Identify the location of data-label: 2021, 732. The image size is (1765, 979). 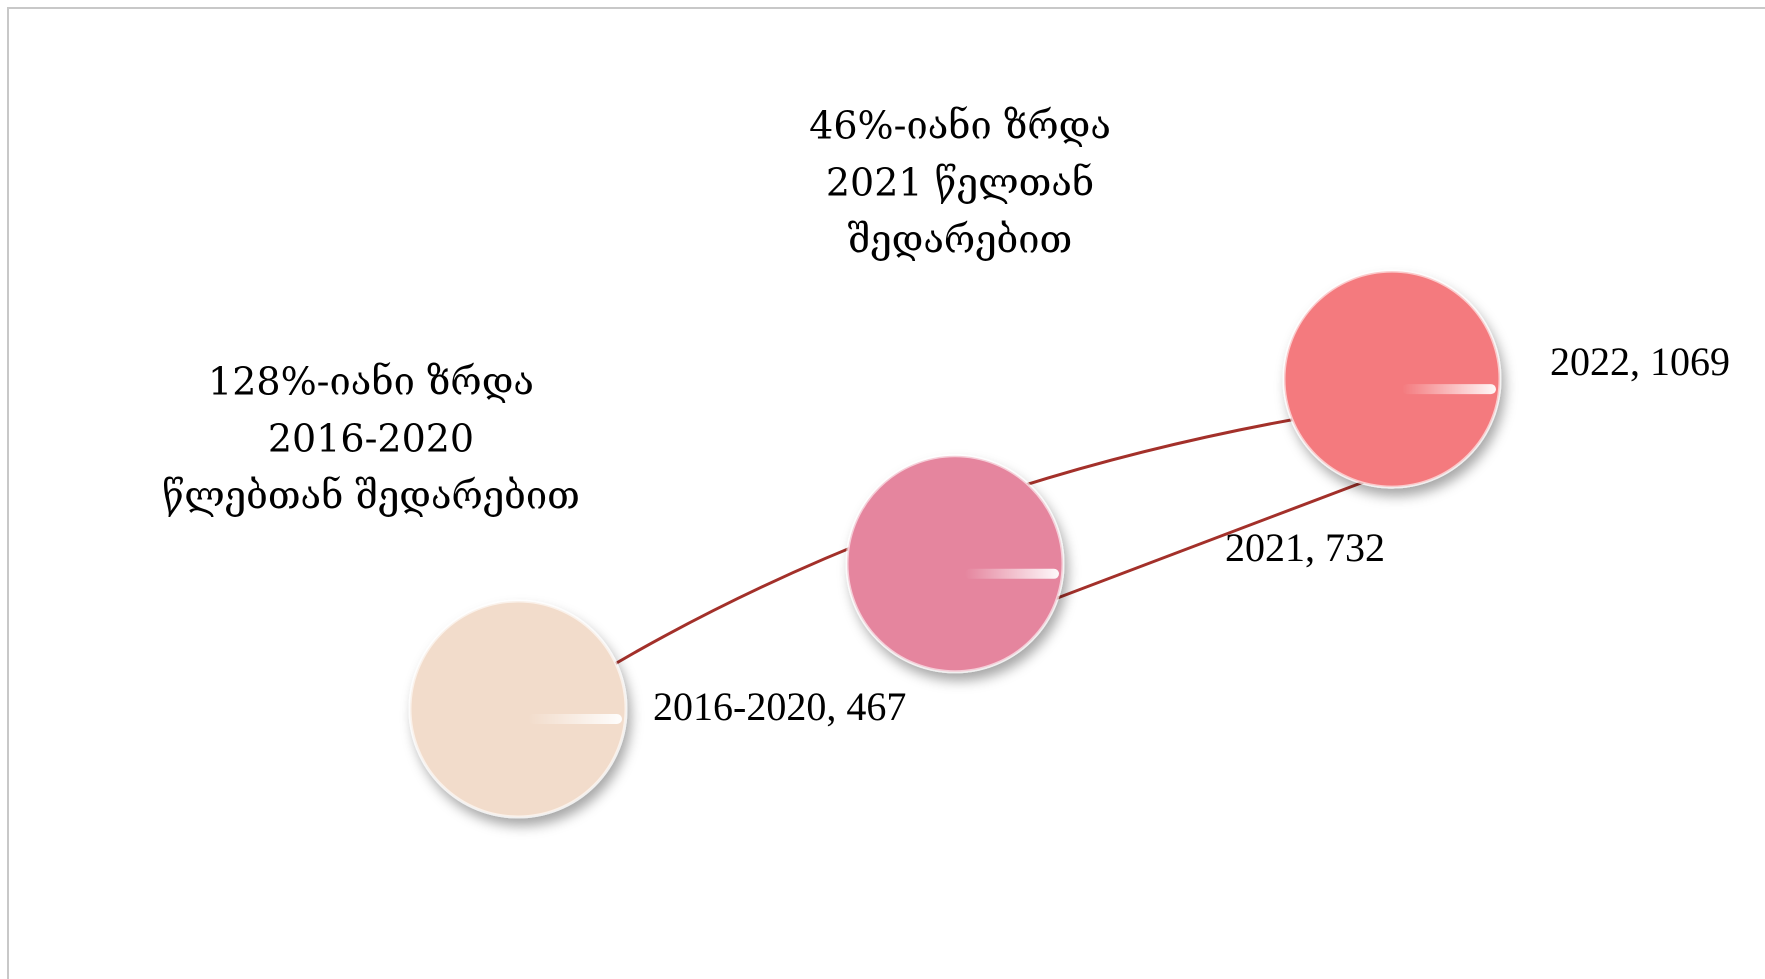
(1305, 547).